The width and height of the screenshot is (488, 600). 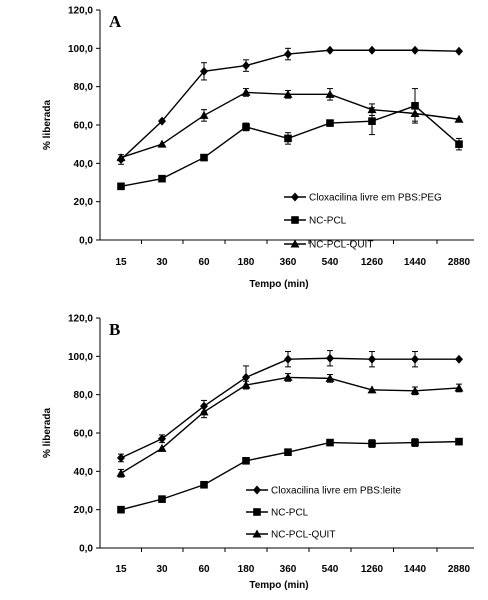 I want to click on x-tick-label: 1260, so click(x=372, y=262).